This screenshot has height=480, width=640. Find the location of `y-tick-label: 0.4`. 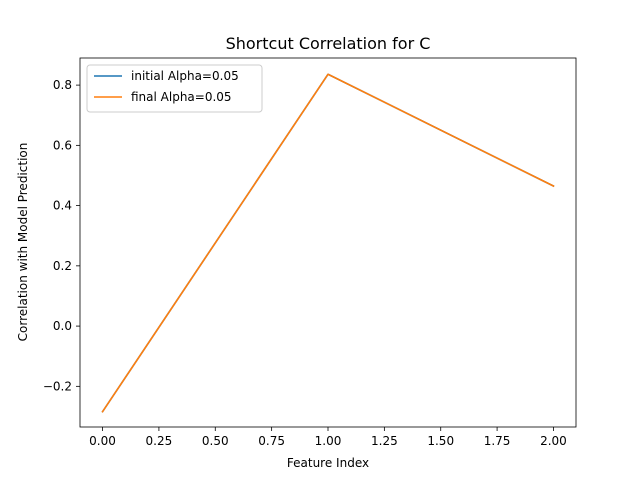

y-tick-label: 0.4 is located at coordinates (62, 206).